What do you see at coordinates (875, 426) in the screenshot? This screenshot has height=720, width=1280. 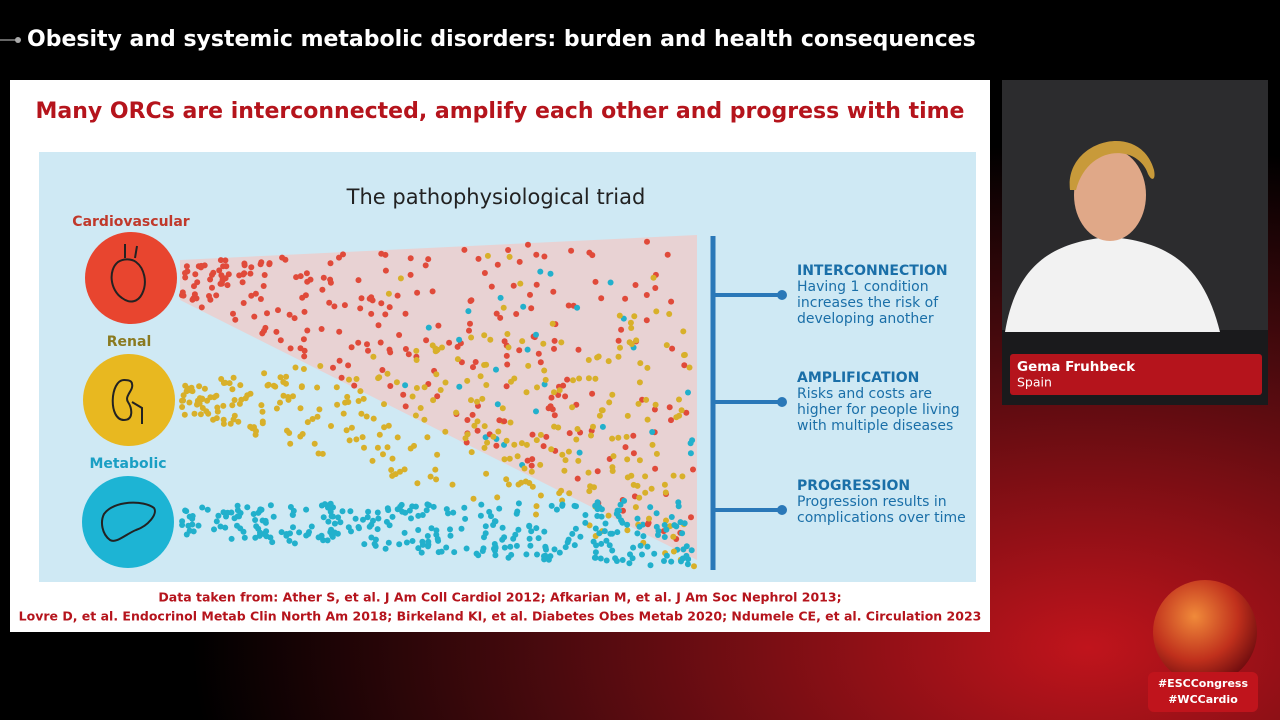 I see `item-line: with multiple diseases` at bounding box center [875, 426].